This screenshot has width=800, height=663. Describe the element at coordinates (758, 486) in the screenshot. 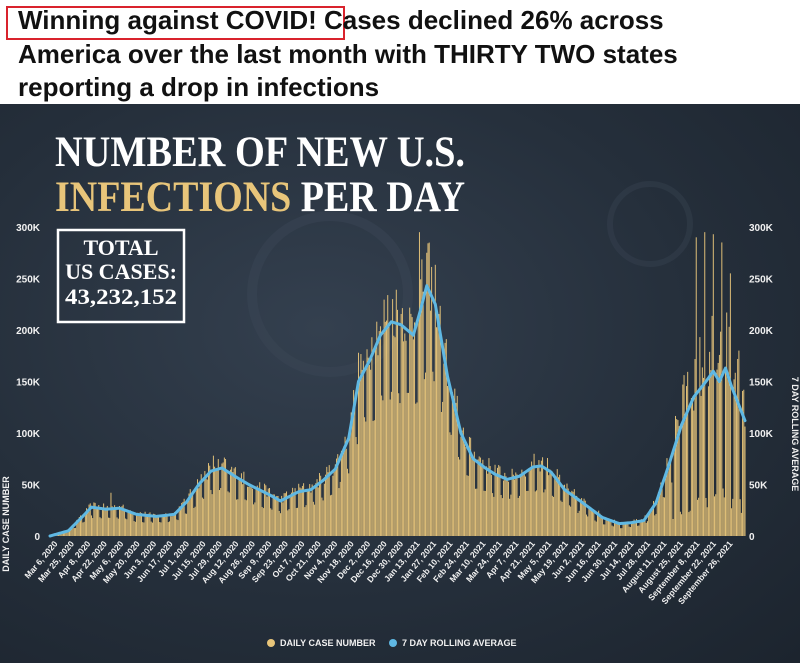

I see `y-tick-right: 50K` at that location.